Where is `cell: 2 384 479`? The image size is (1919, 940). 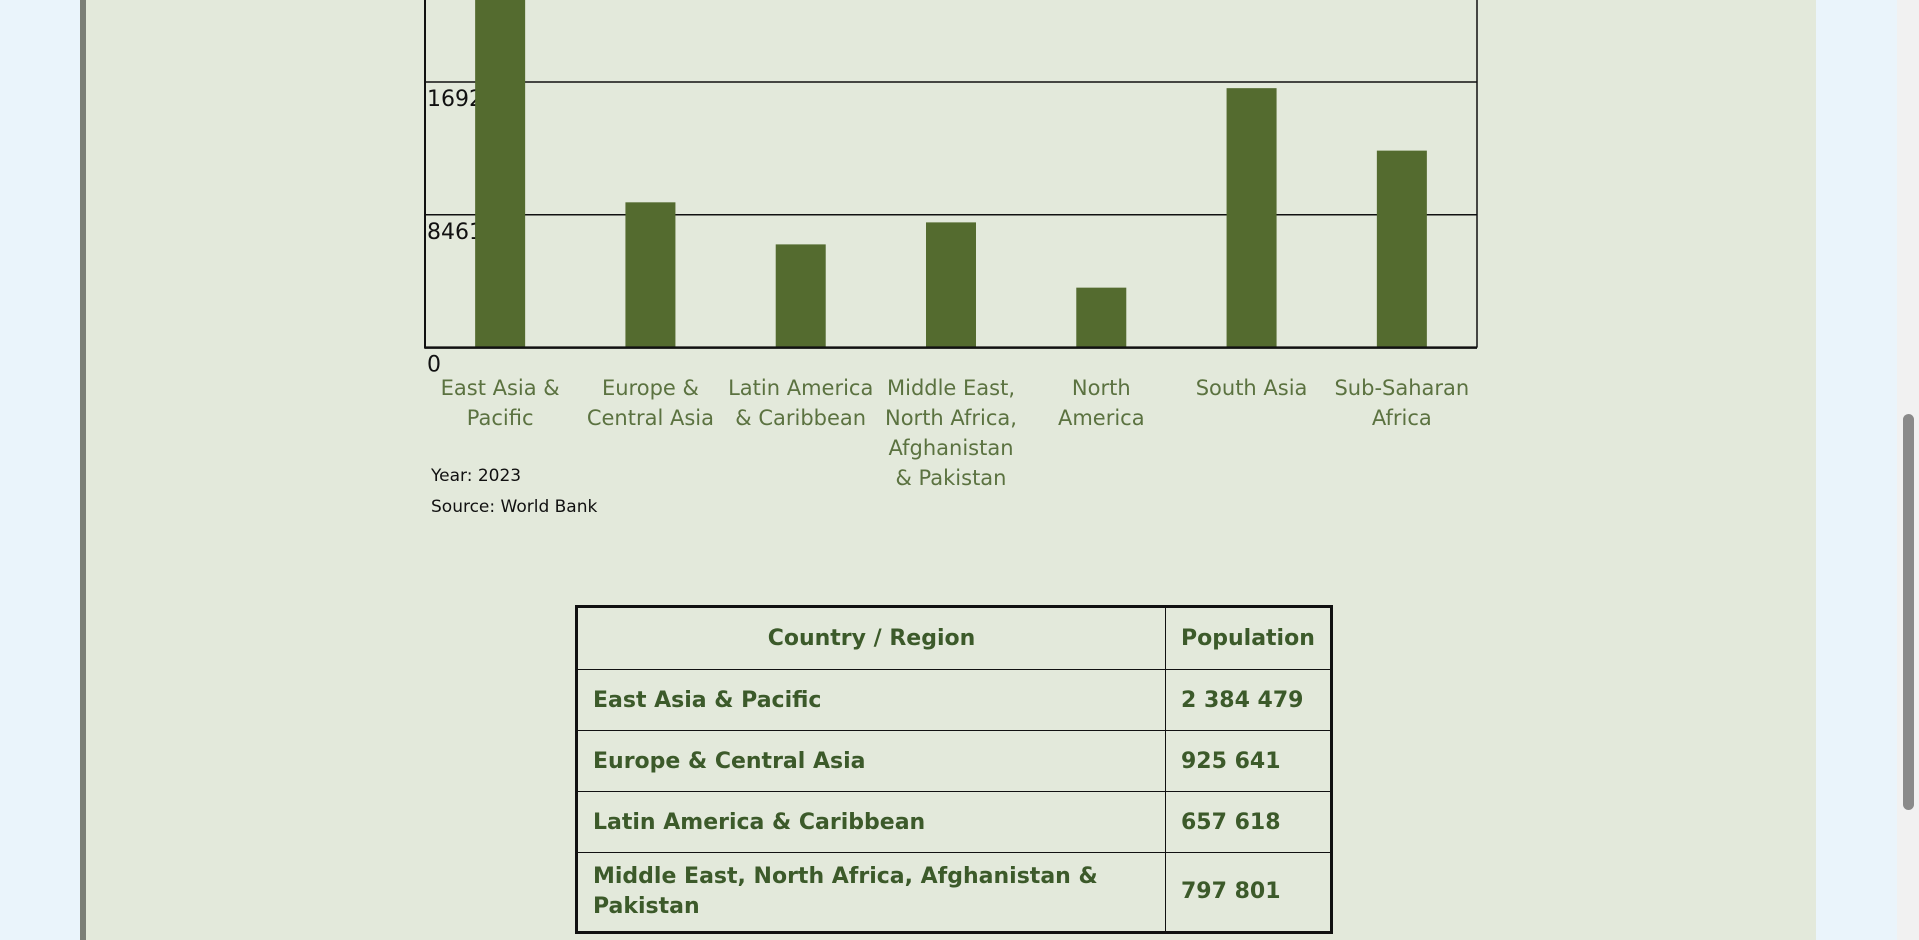 cell: 2 384 479 is located at coordinates (1248, 700).